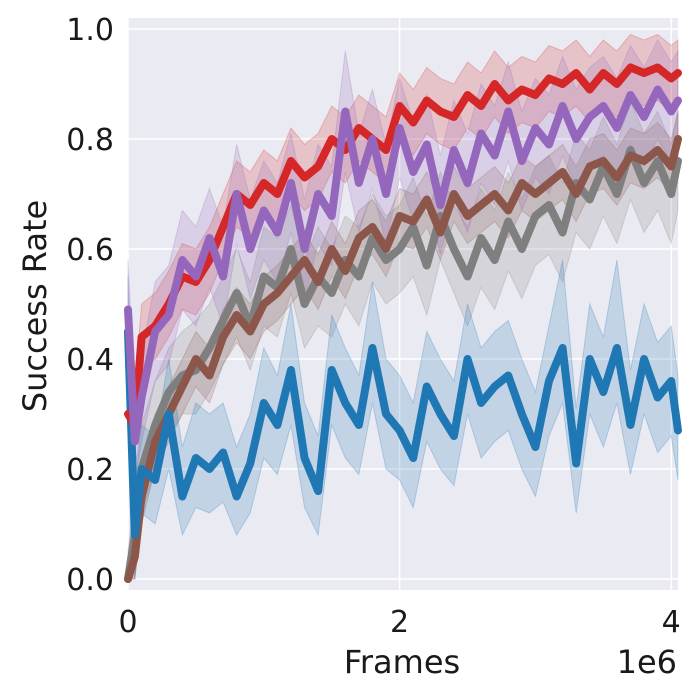 The height and width of the screenshot is (700, 700). Describe the element at coordinates (90, 580) in the screenshot. I see `y-tick-label: 0.0` at that location.